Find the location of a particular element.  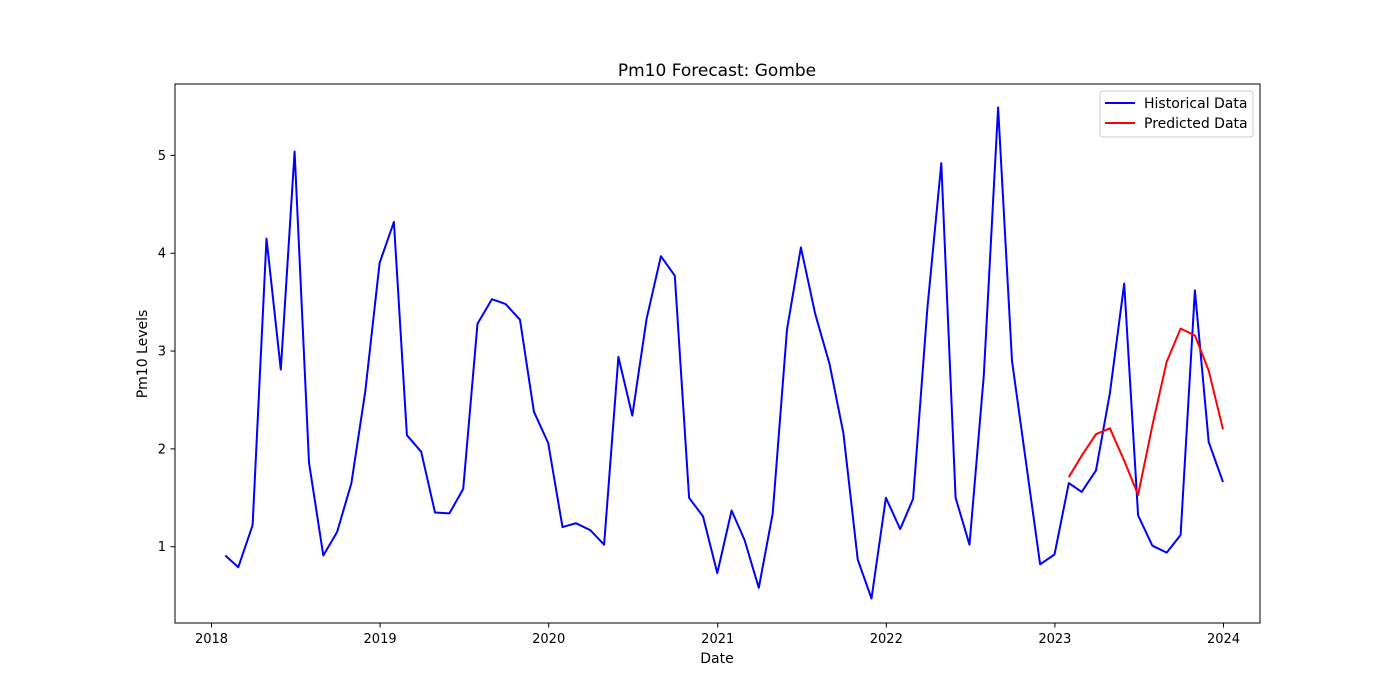

x-tick-label: 2024 is located at coordinates (1223, 639).